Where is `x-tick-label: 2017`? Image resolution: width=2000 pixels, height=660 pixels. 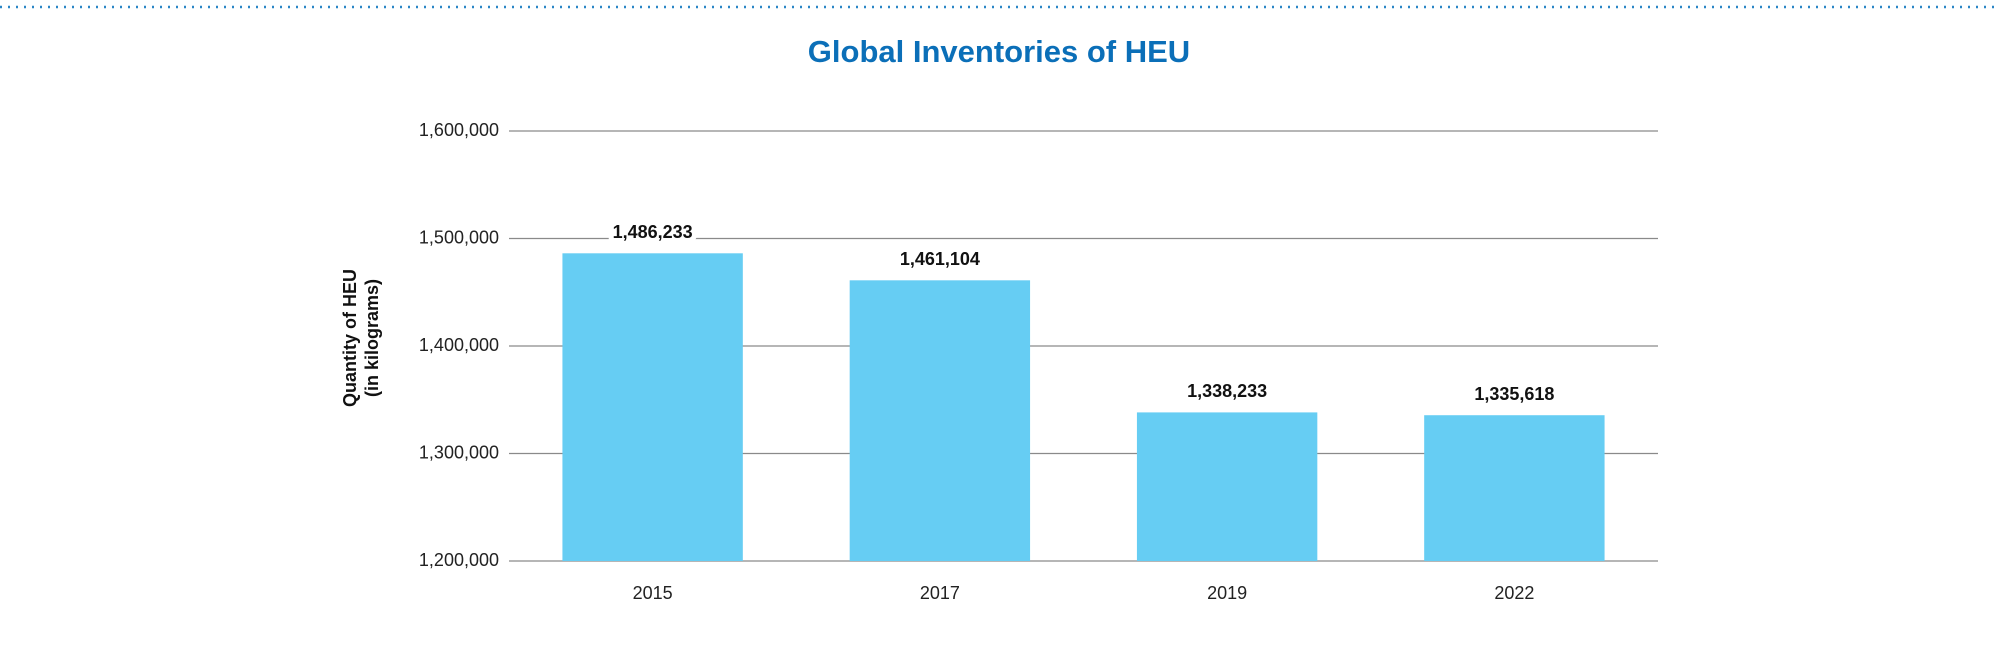 x-tick-label: 2017 is located at coordinates (940, 593).